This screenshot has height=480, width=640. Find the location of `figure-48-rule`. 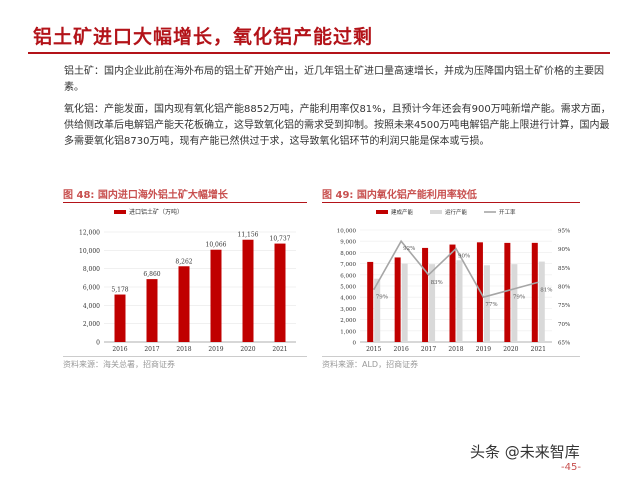

figure-48-rule is located at coordinates (185, 202).